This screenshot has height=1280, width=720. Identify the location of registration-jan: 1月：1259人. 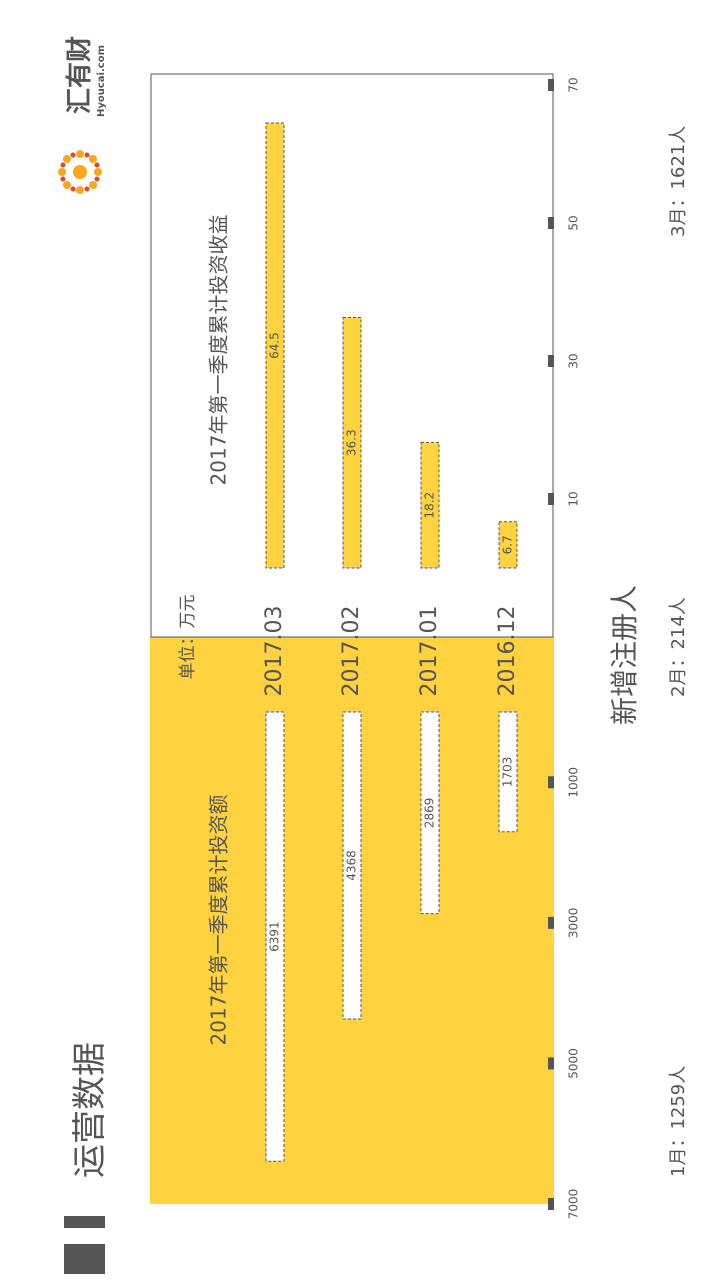
(678, 1121).